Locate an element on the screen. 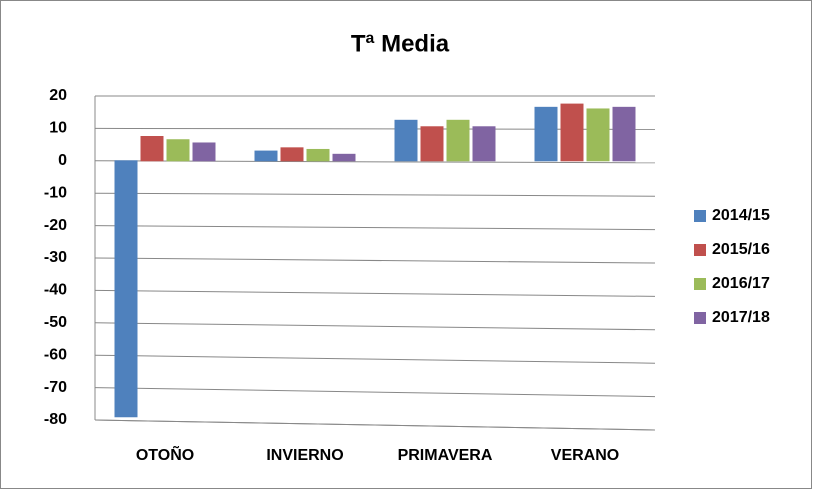  legend-label: 2015/16 is located at coordinates (741, 249).